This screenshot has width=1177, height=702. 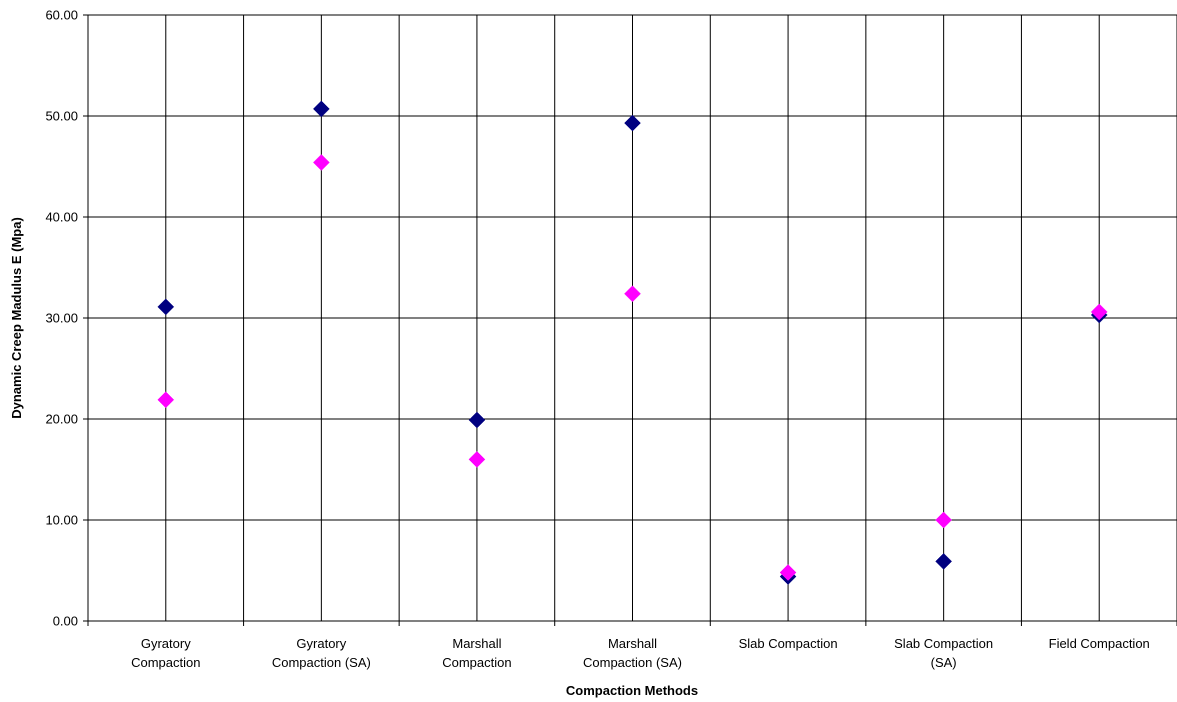 What do you see at coordinates (16, 318) in the screenshot?
I see `y-axis-title: Dynamic Creep Madulus E (Mpa)` at bounding box center [16, 318].